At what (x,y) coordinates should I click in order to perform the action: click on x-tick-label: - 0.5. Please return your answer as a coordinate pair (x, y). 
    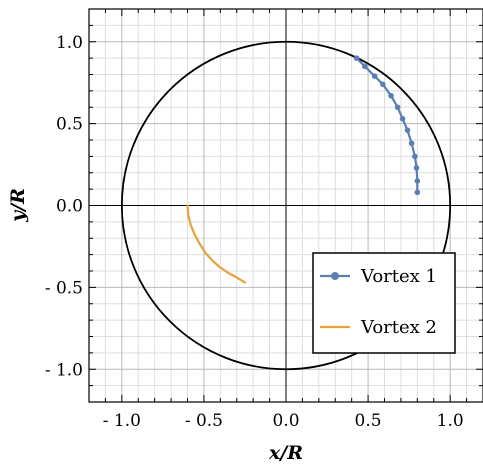
    Looking at the image, I should click on (204, 421).